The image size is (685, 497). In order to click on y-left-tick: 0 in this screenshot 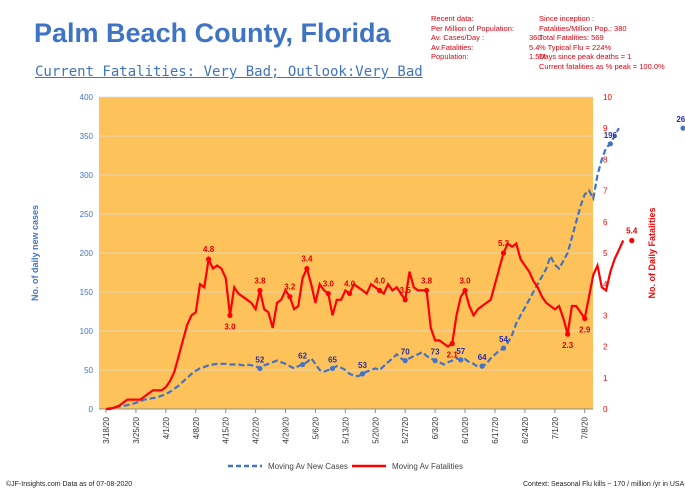, I will do `click(91, 409)`.